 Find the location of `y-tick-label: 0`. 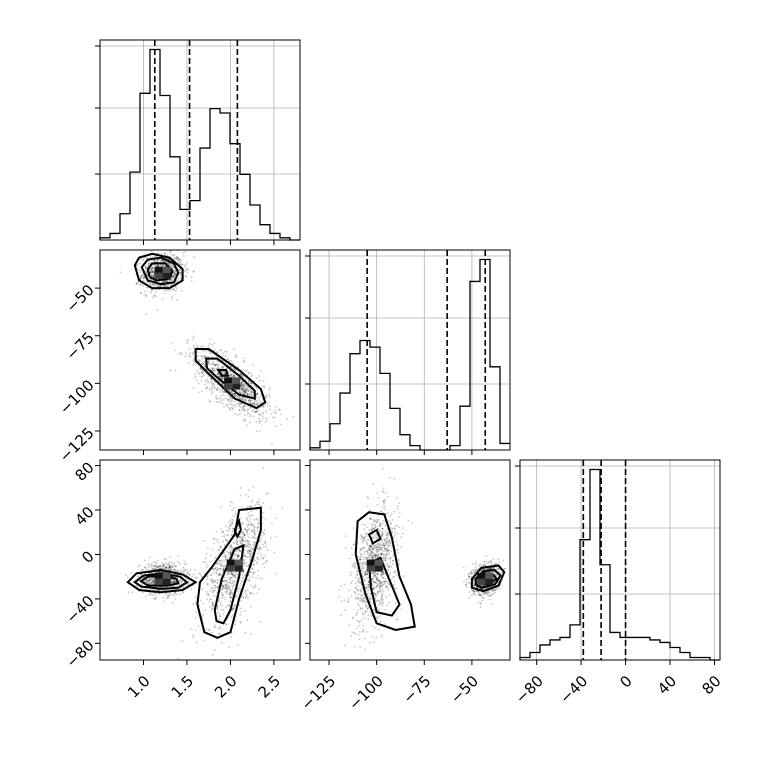

y-tick-label: 0 is located at coordinates (87, 556).